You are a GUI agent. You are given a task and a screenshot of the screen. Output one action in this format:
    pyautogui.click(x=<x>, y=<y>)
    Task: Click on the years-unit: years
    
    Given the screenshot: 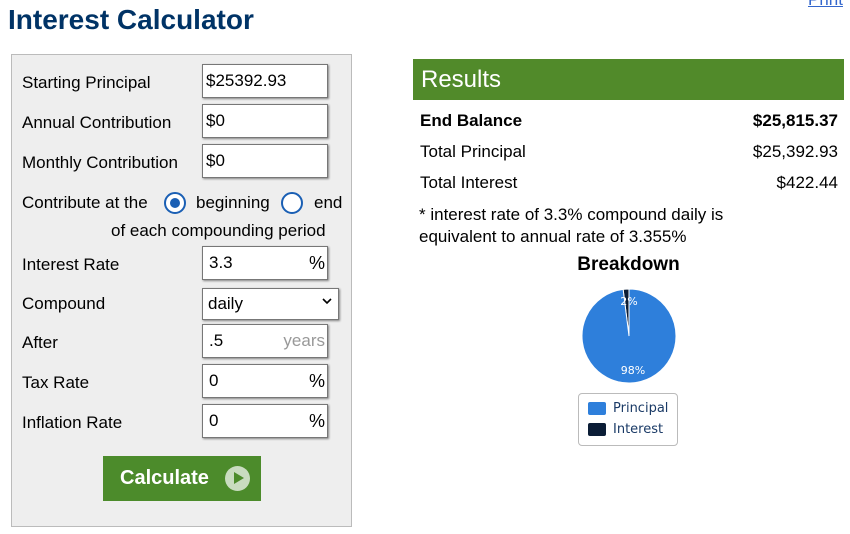 What is the action you would take?
    pyautogui.click(x=304, y=340)
    